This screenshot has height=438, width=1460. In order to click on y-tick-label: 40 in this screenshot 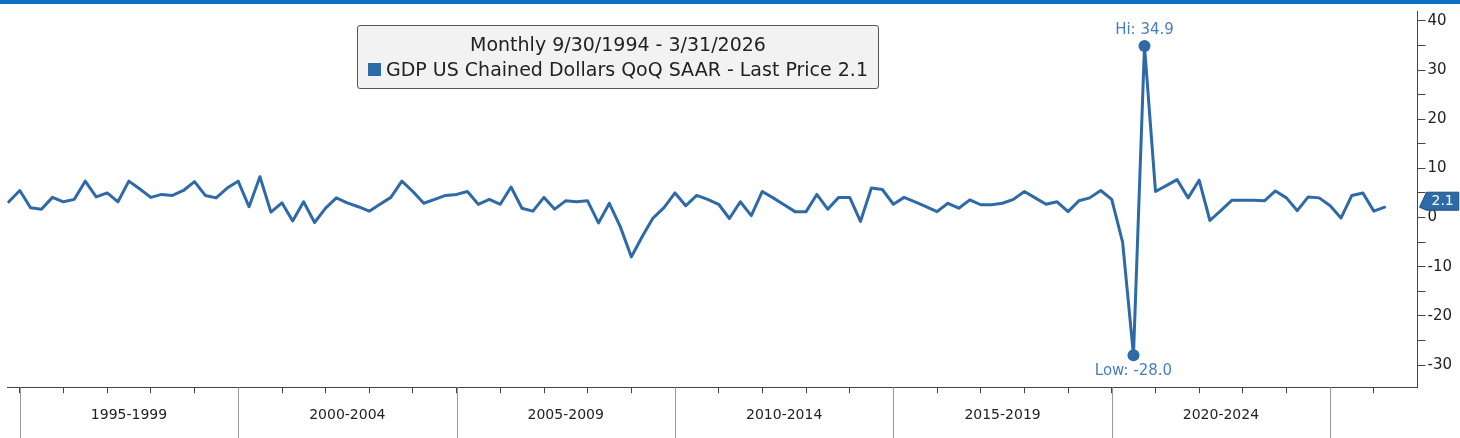, I will do `click(1437, 19)`.